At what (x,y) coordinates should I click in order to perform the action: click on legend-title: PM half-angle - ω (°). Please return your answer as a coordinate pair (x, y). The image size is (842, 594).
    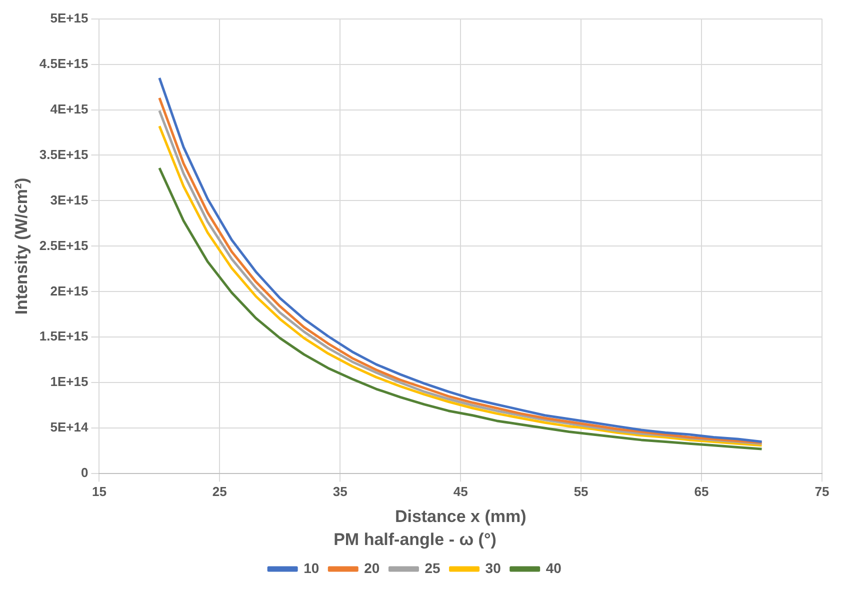
    Looking at the image, I should click on (415, 539).